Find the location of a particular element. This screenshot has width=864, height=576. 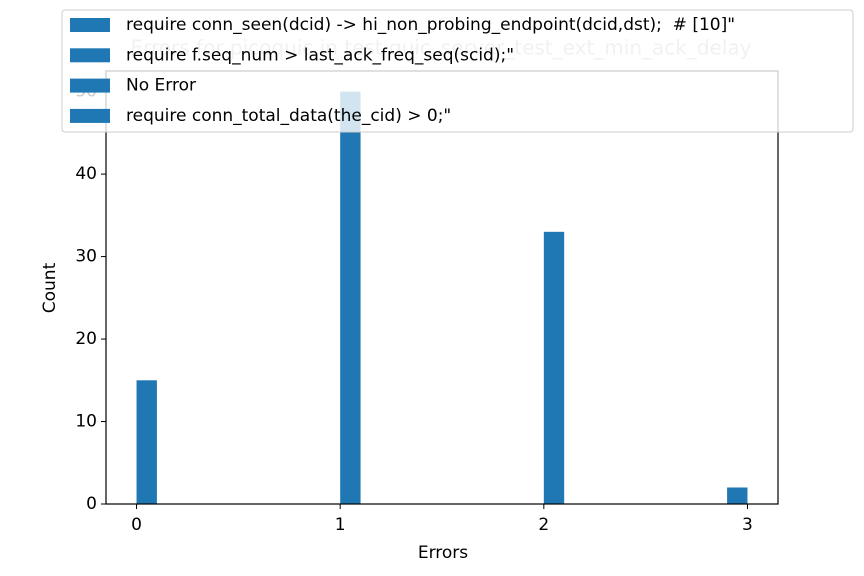

y-tick-label: 10 is located at coordinates (86, 422).